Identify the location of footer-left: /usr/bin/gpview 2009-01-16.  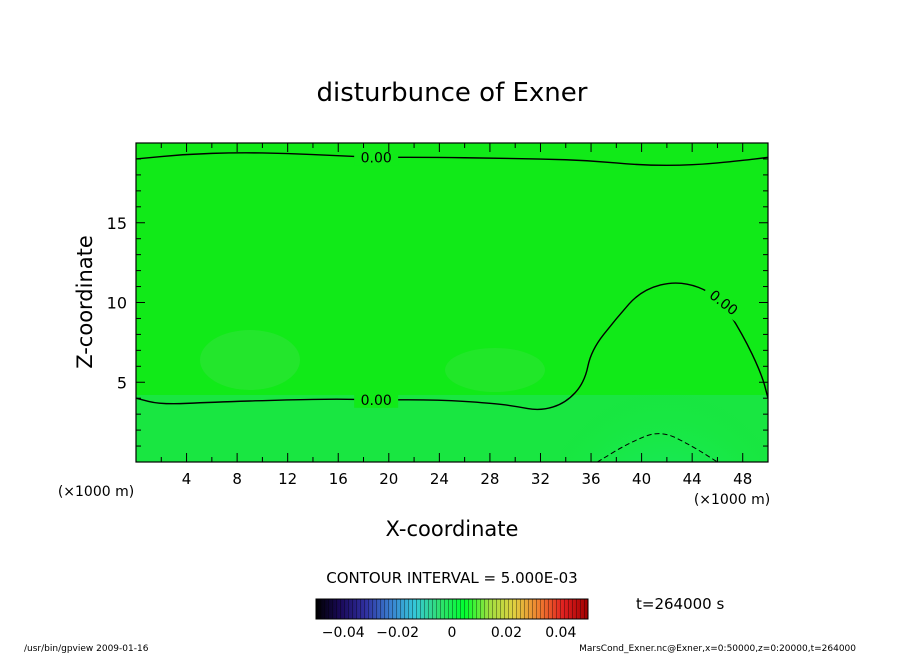
(86, 649).